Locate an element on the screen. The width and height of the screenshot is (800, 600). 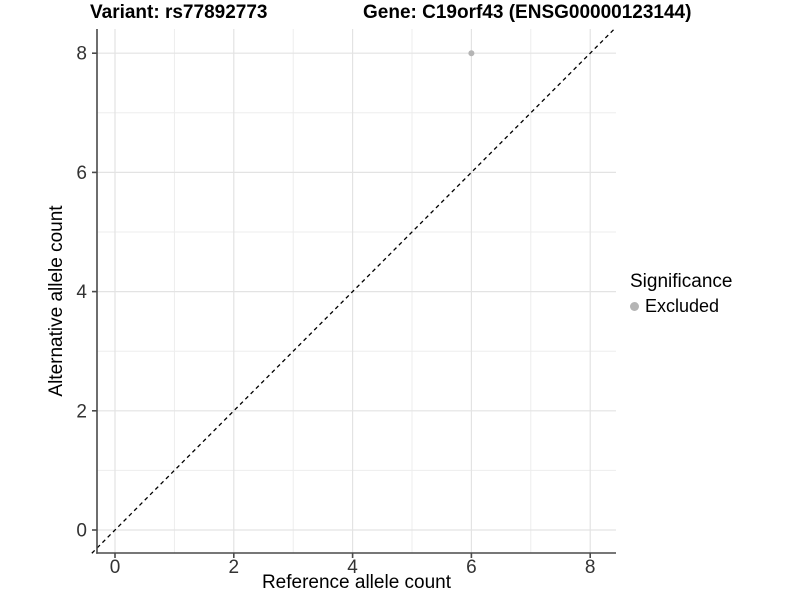
excluded-point-icon is located at coordinates (634, 306).